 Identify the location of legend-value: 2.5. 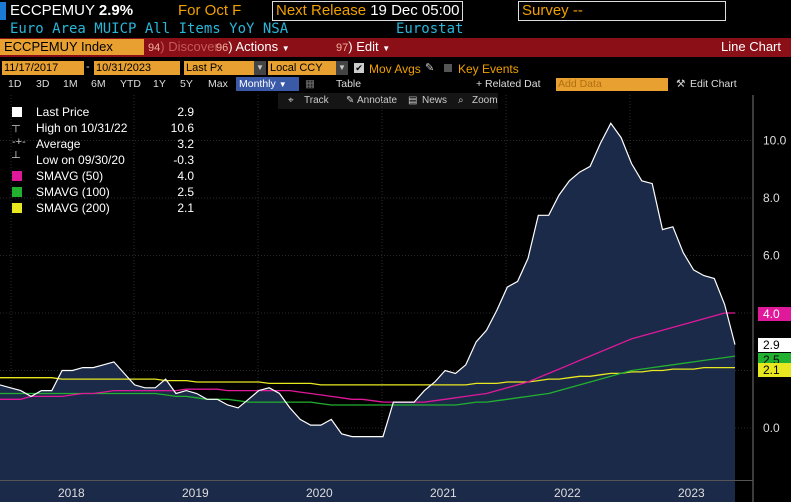
(185, 192).